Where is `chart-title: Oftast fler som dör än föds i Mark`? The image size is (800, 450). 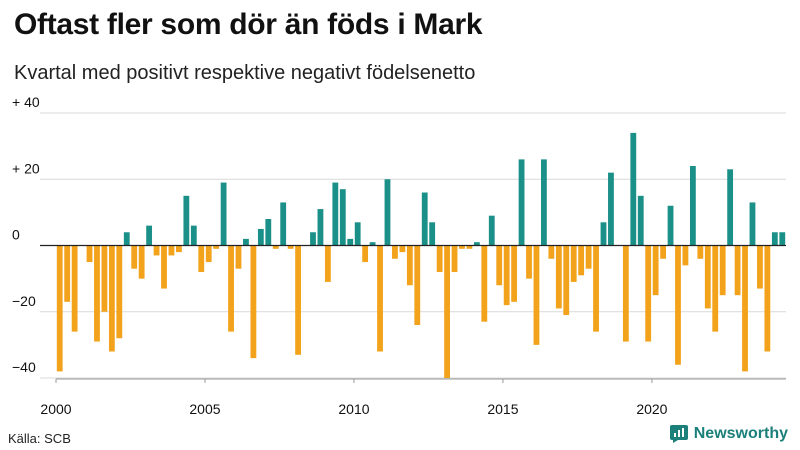
chart-title: Oftast fler som dör än föds i Mark is located at coordinates (248, 24).